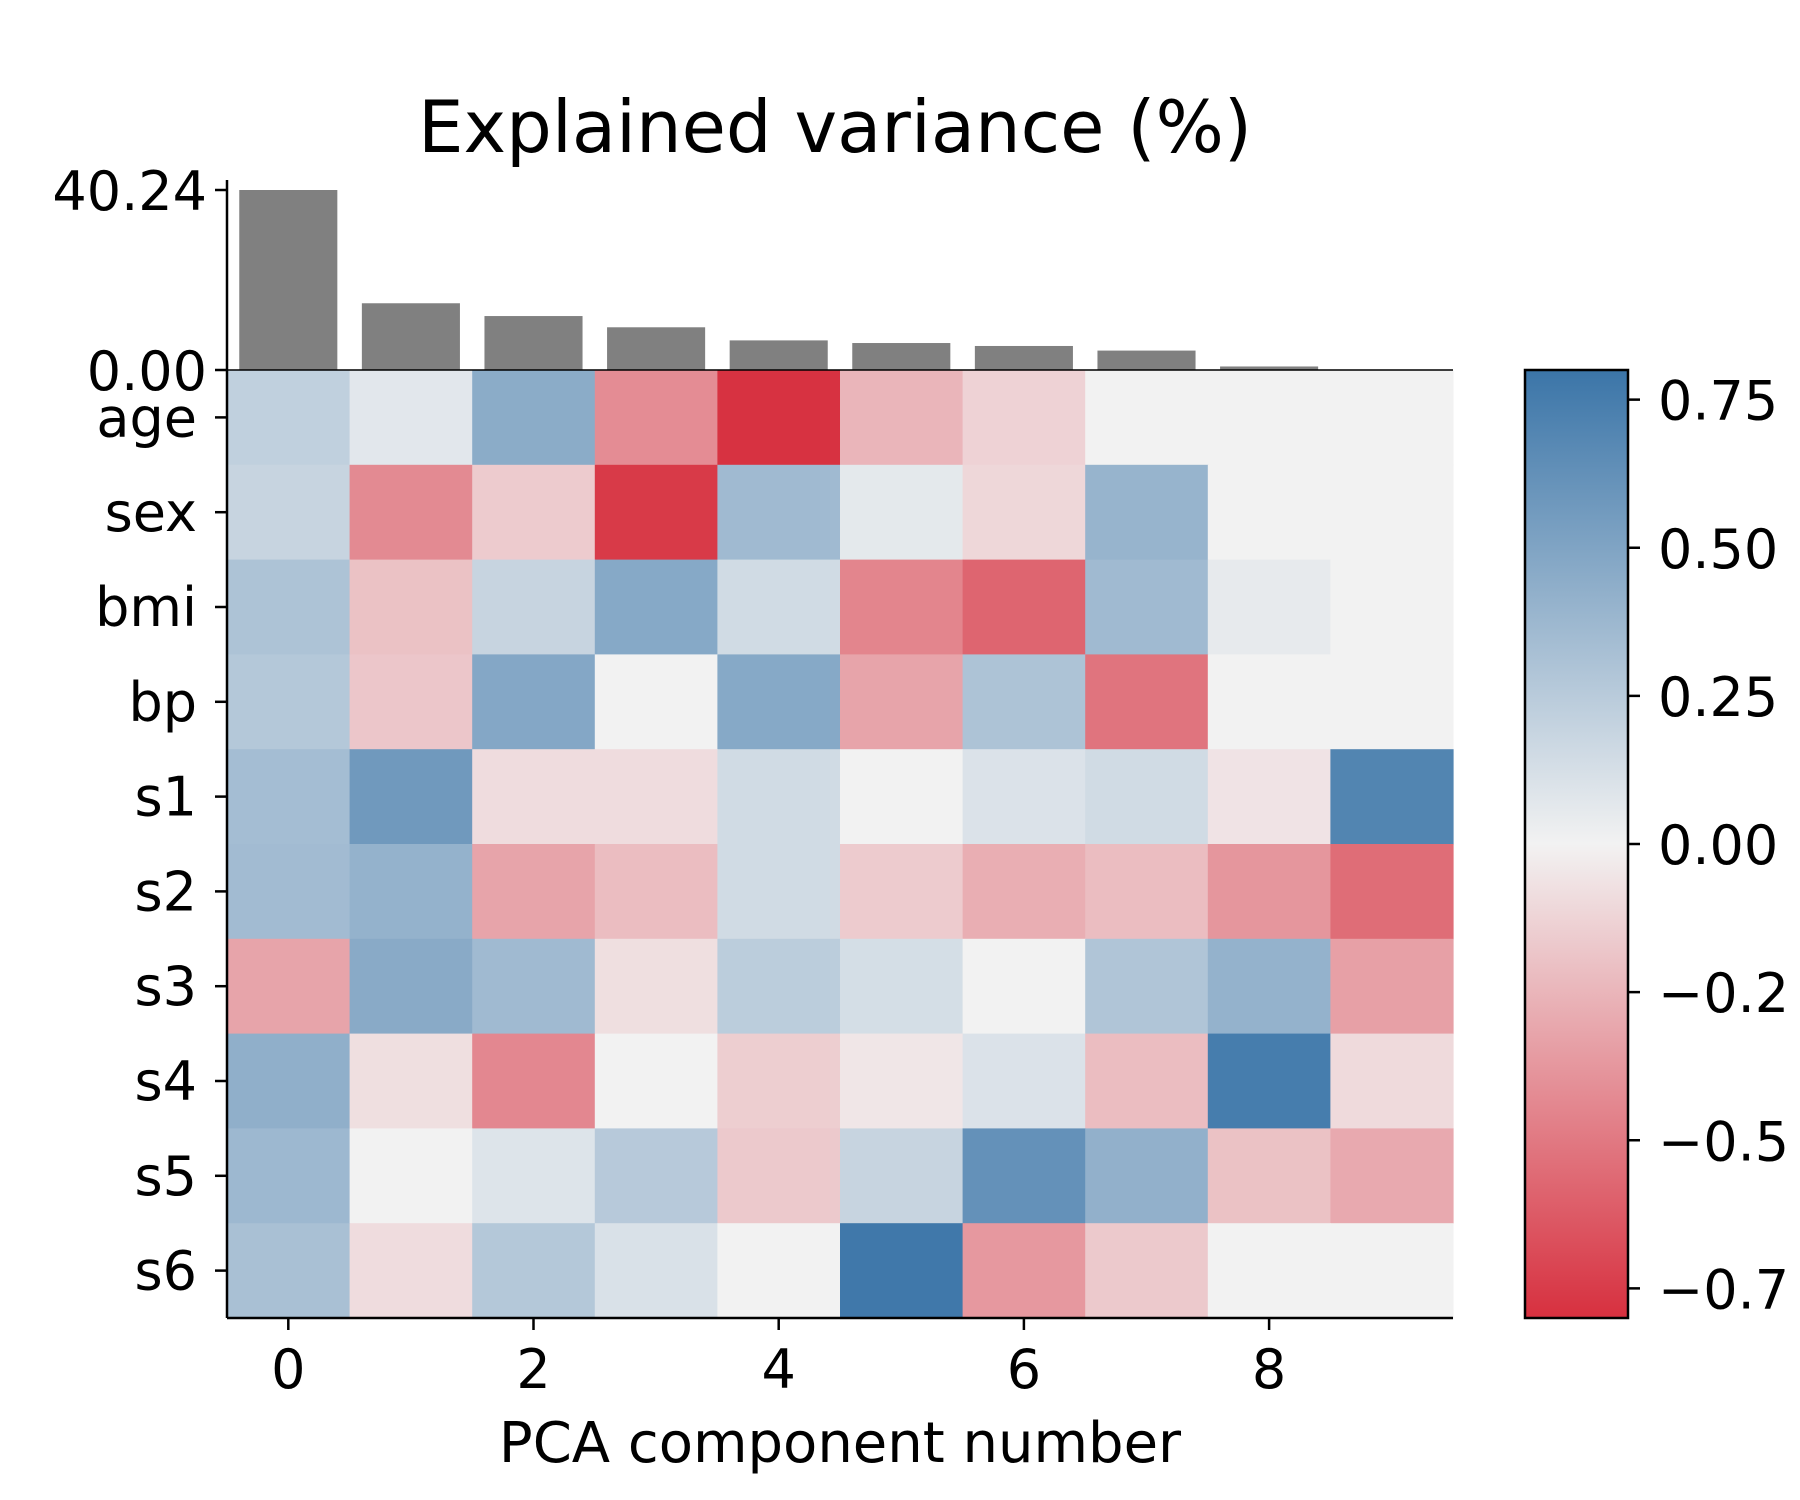 Image resolution: width=1800 pixels, height=1500 pixels. What do you see at coordinates (146, 607) in the screenshot?
I see `row-label-bmi: bmi` at bounding box center [146, 607].